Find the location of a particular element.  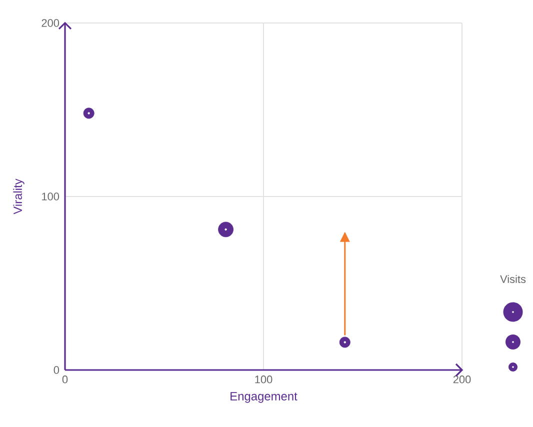

legend-title: Visits is located at coordinates (513, 279).